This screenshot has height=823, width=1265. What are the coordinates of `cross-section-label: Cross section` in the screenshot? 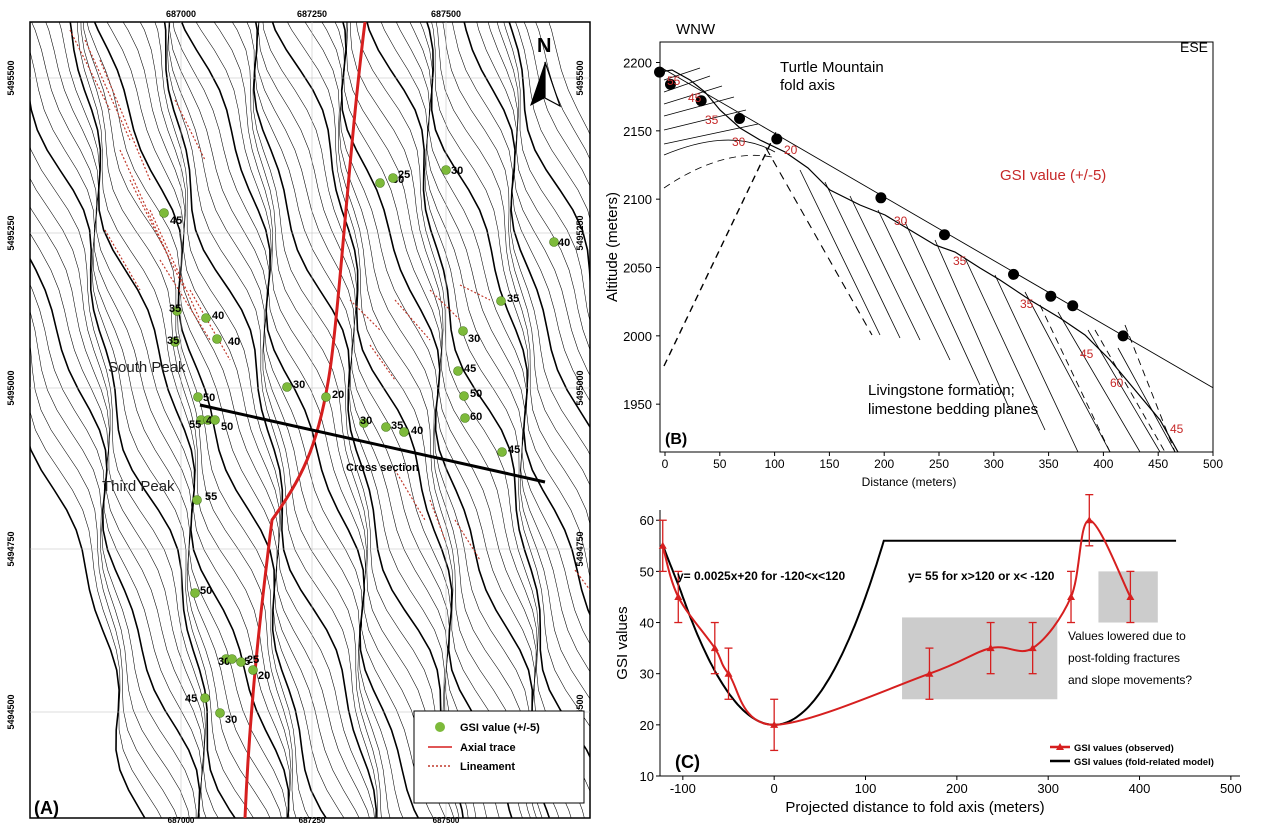 It's located at (382, 468).